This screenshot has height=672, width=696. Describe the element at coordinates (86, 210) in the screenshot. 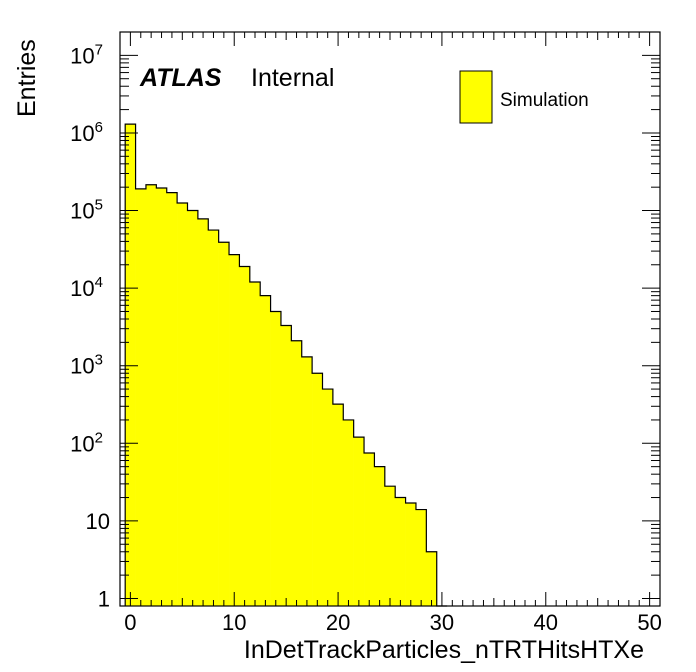

I see `y-tick-label: 10⁵` at that location.